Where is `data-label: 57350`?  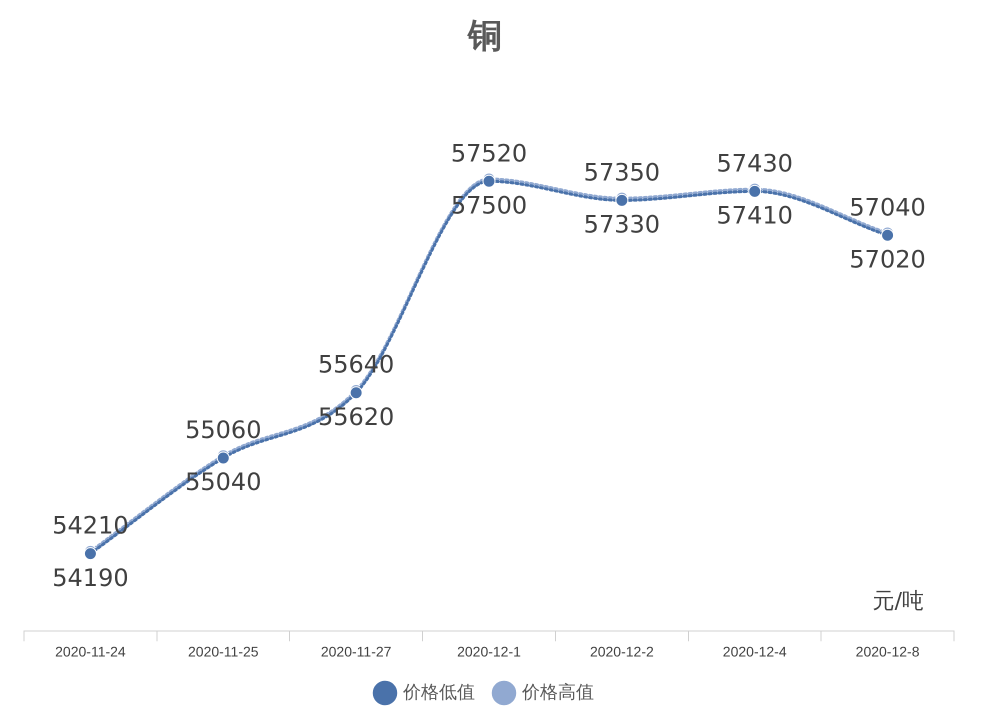 data-label: 57350 is located at coordinates (622, 172).